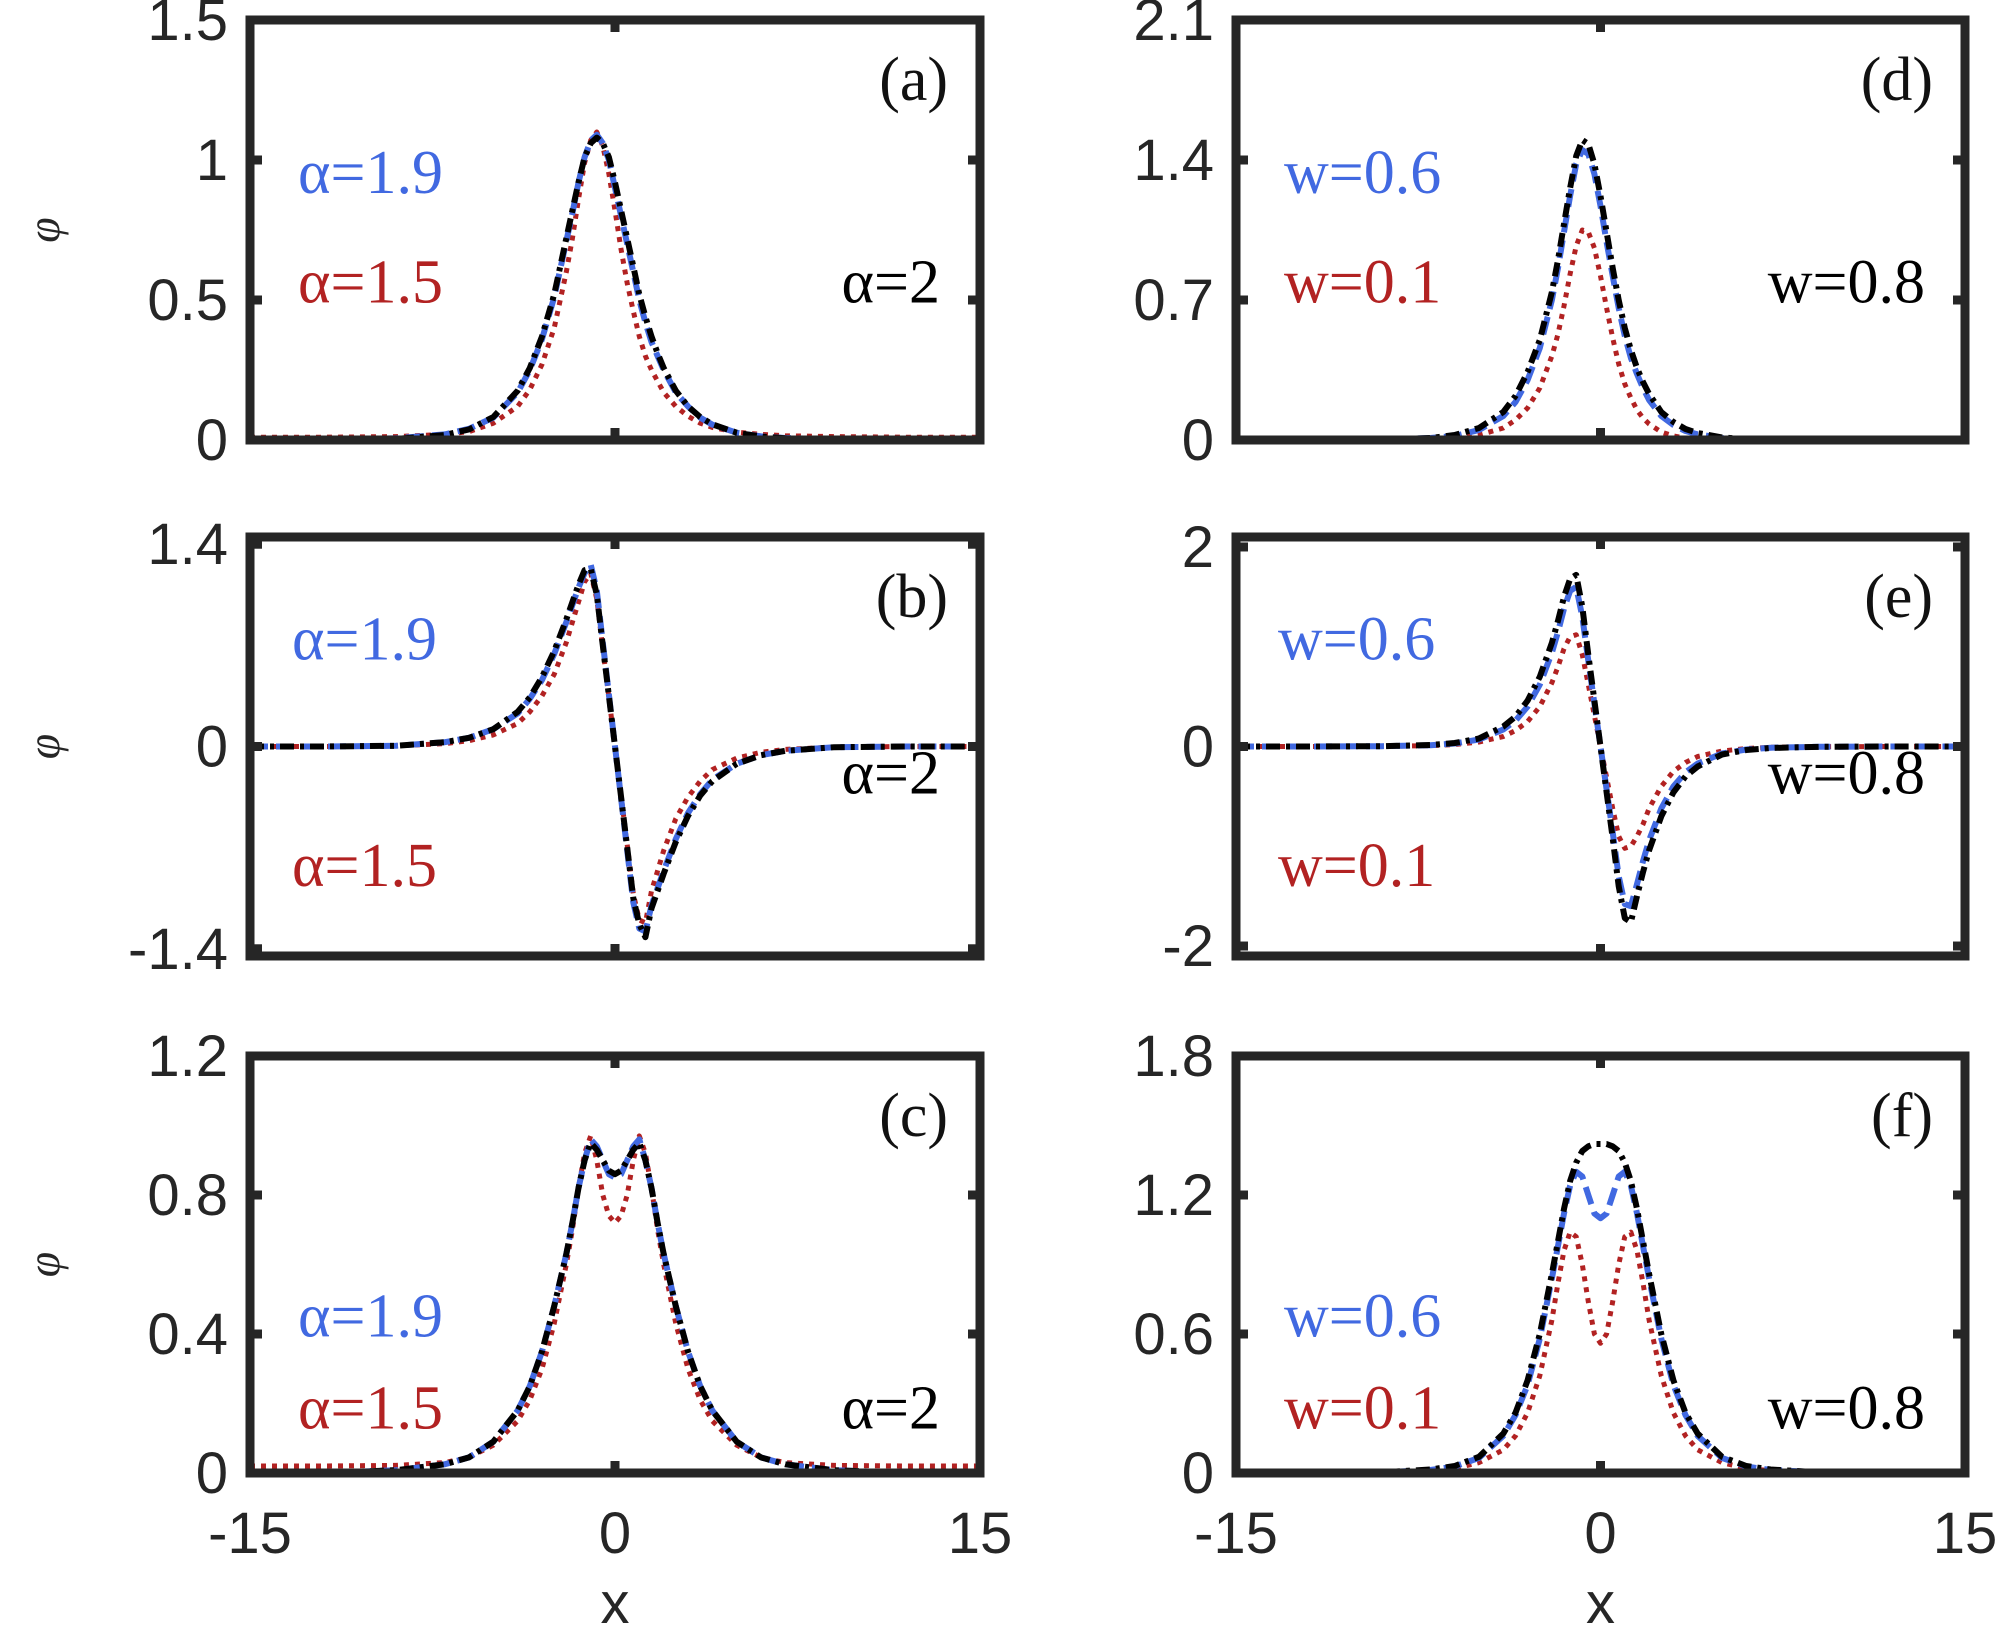 This screenshot has width=2000, height=1644. I want to click on y-tick-label: 0.5, so click(187, 300).